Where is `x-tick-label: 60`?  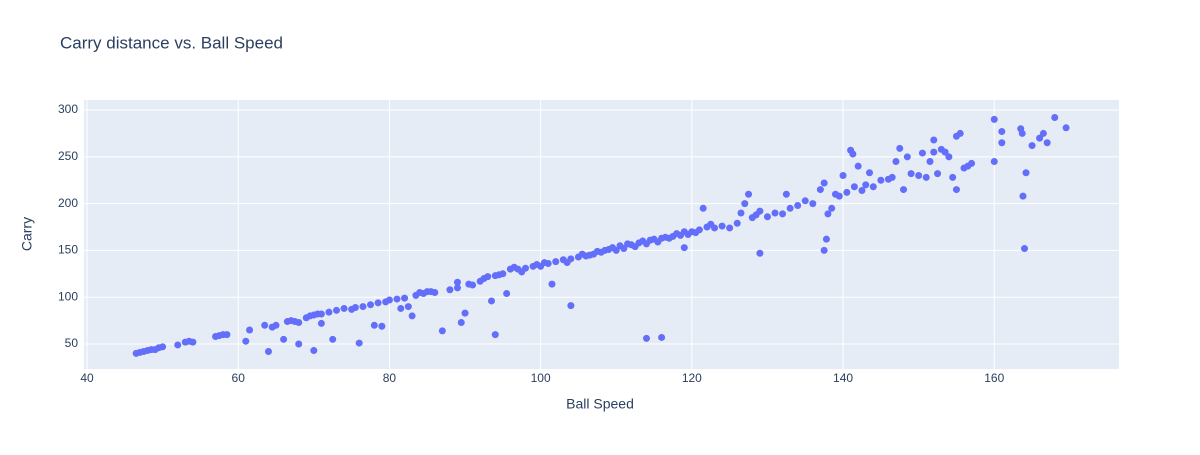 x-tick-label: 60 is located at coordinates (239, 378).